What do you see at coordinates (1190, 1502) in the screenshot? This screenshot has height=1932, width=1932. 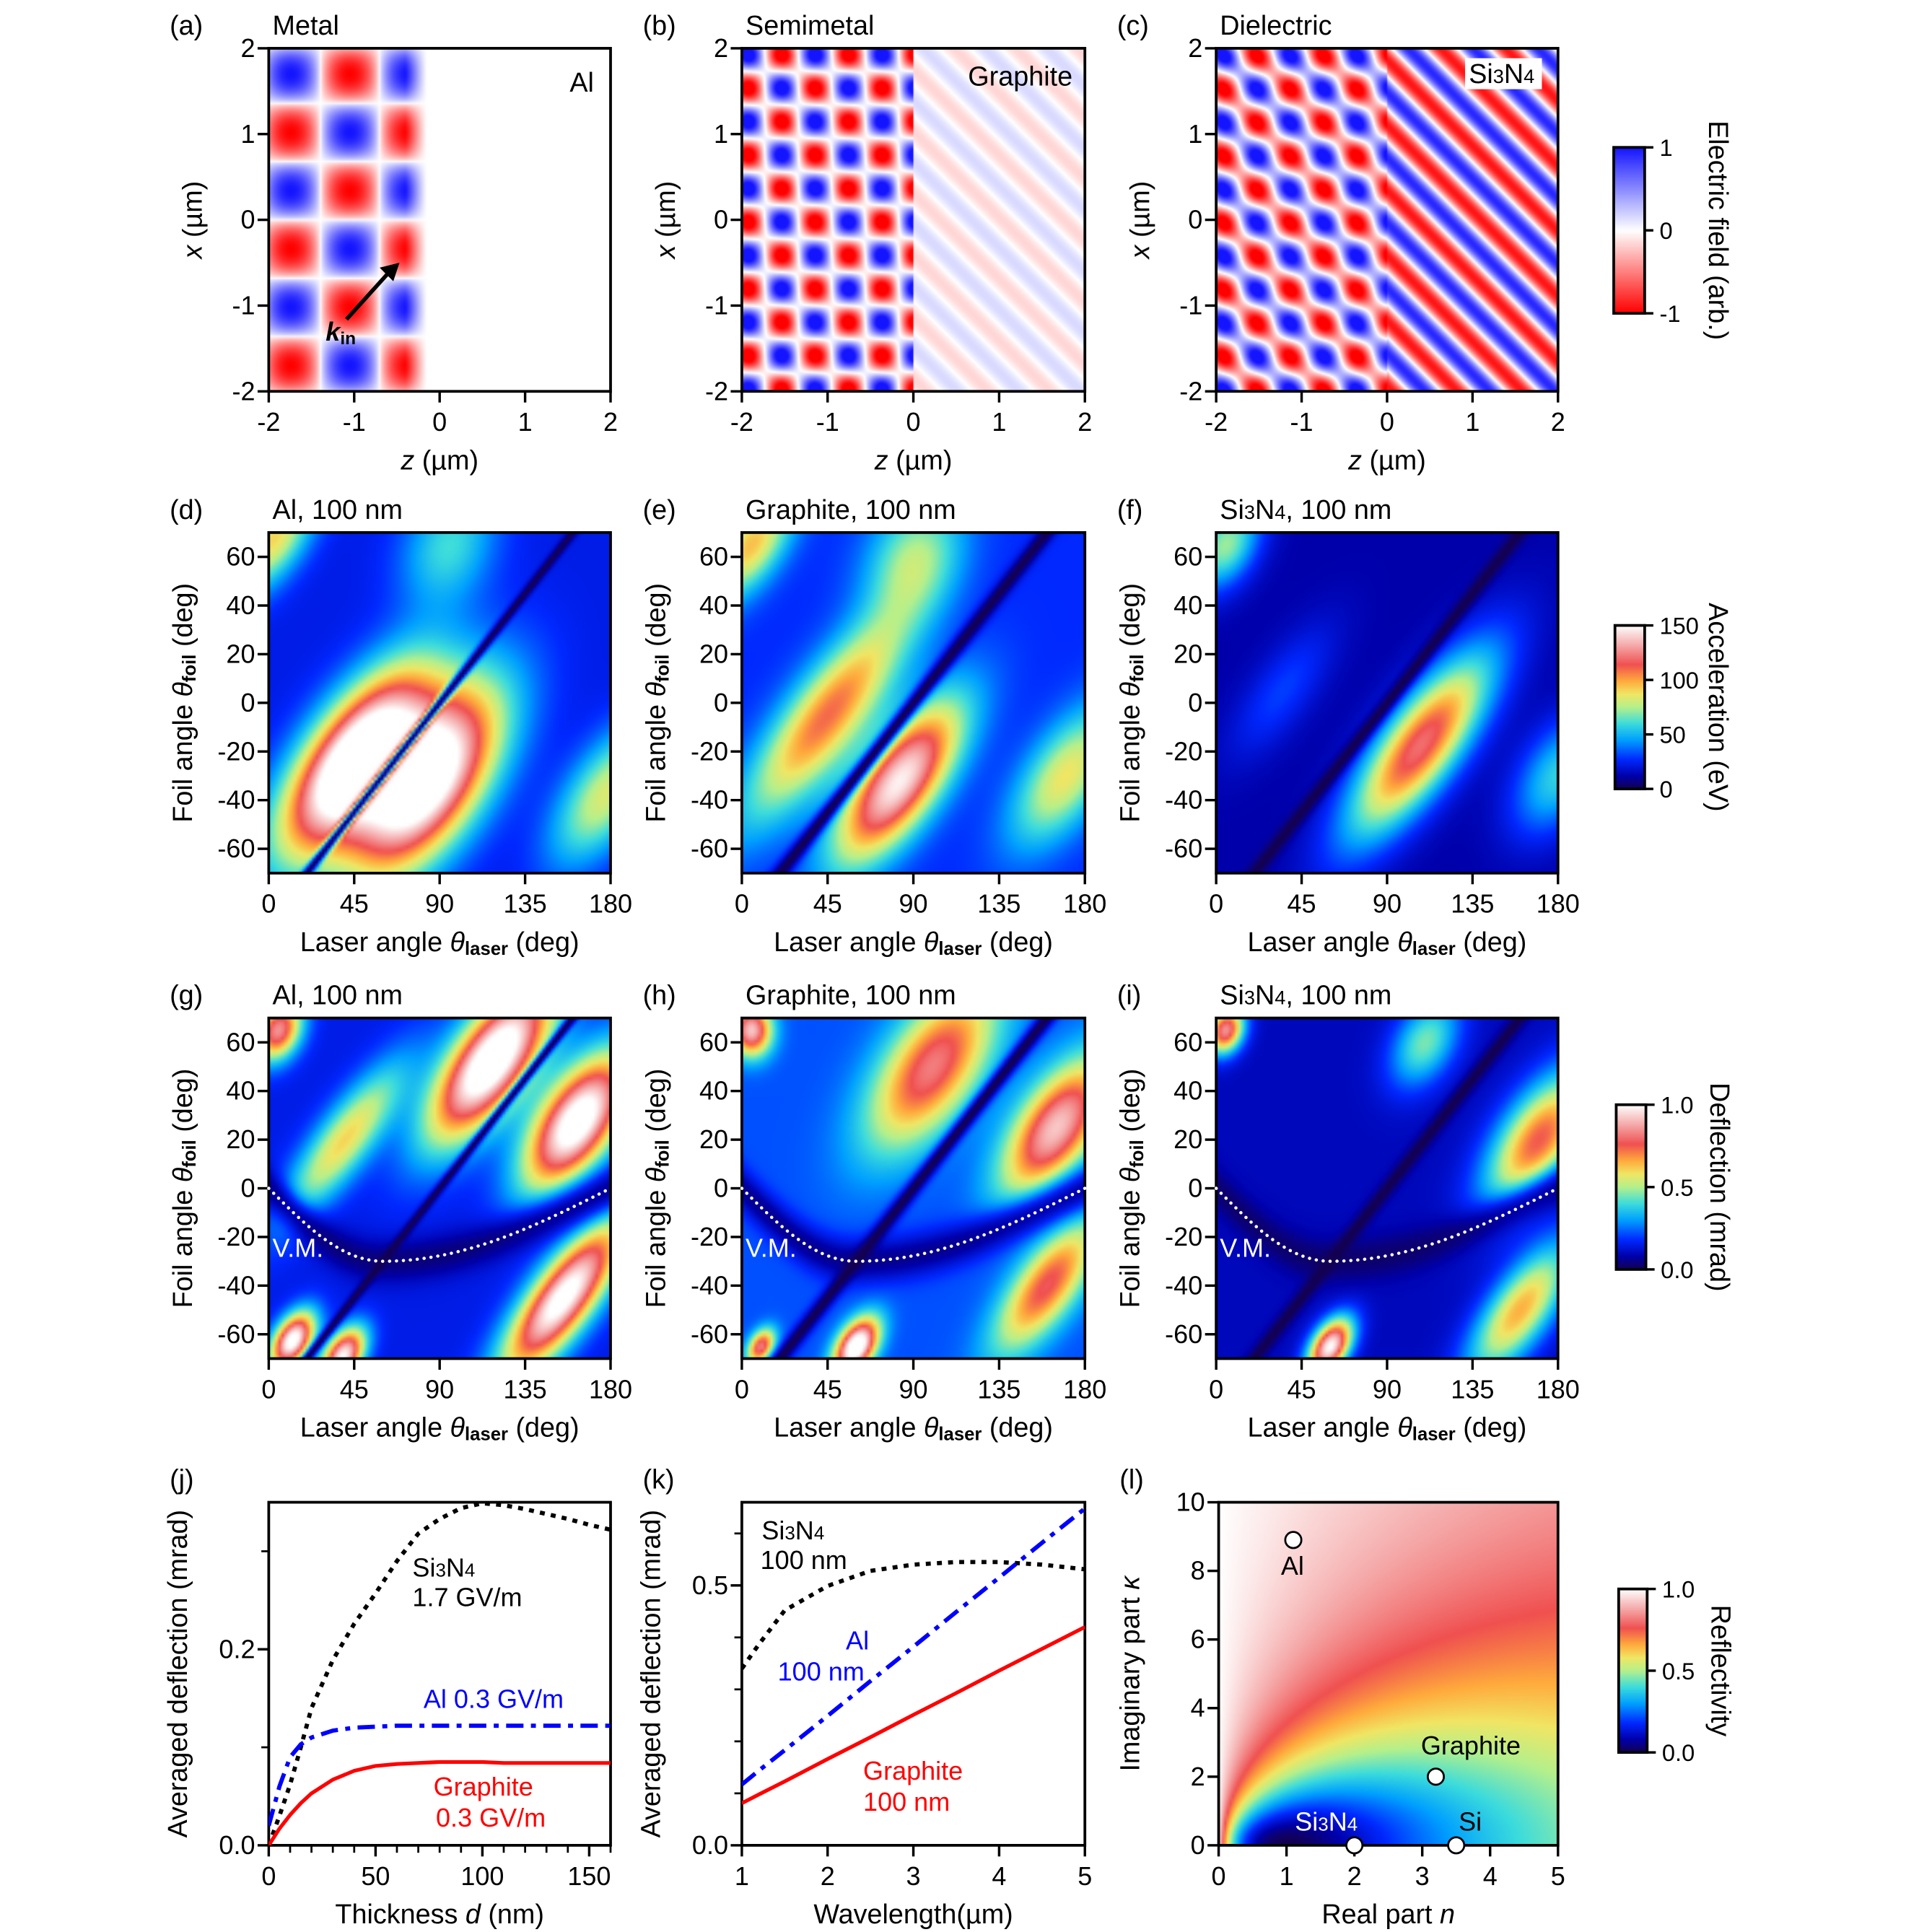 I see `y-tick-label: 10` at bounding box center [1190, 1502].